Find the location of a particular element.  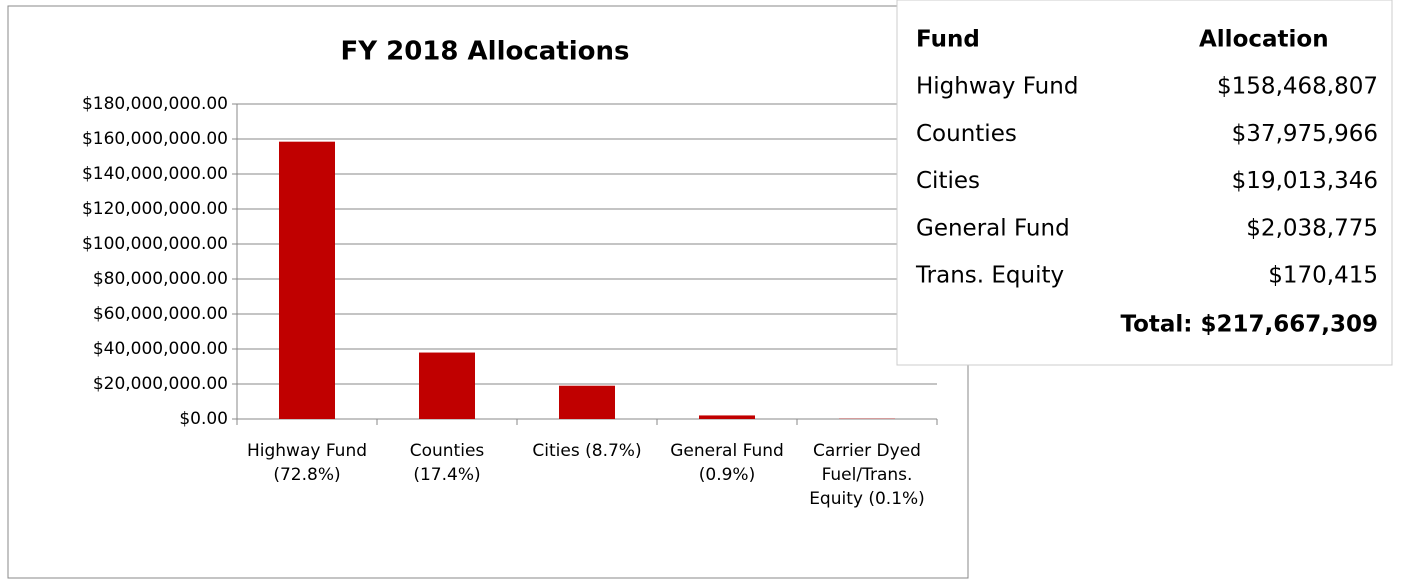

y-tick-label: $160,000,000.00 is located at coordinates (155, 139).